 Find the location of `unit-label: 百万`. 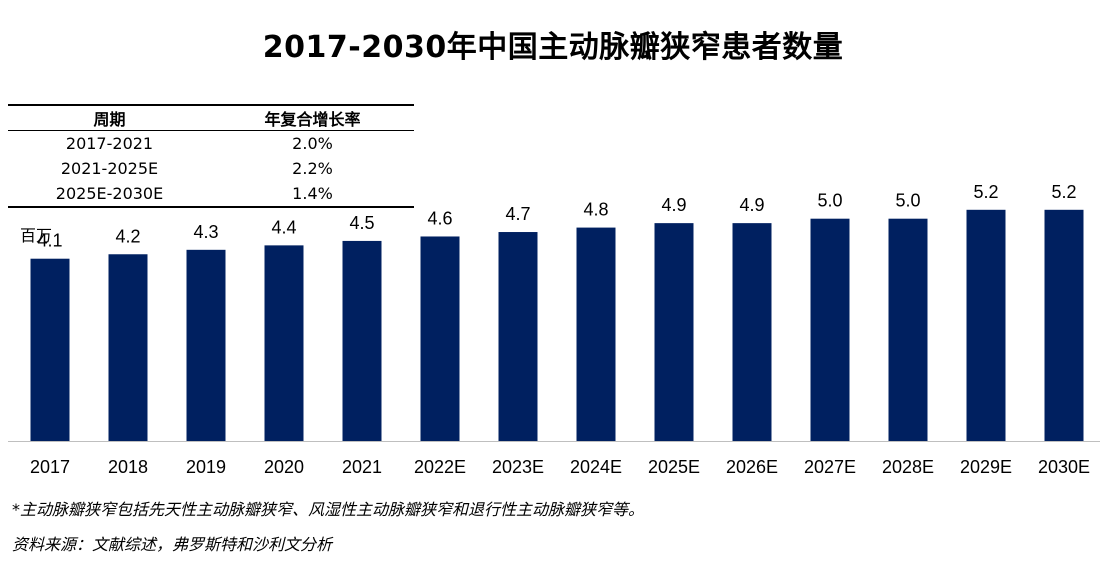

unit-label: 百万 is located at coordinates (36, 235).